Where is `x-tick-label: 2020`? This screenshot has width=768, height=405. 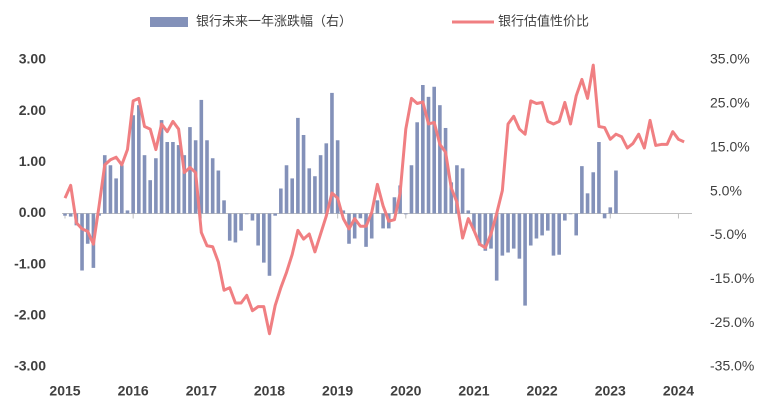
x-tick-label: 2020 is located at coordinates (405, 391).